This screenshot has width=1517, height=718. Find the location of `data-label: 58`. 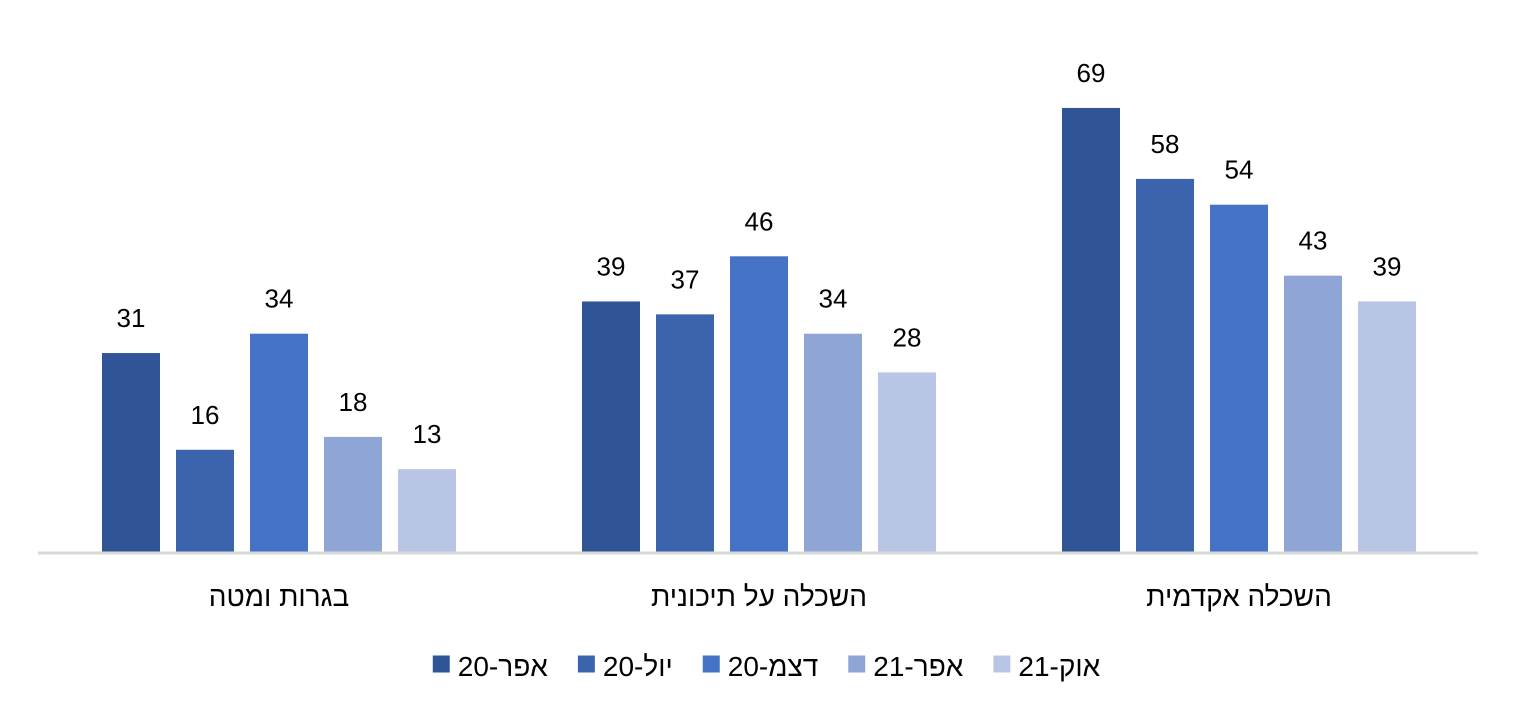

data-label: 58 is located at coordinates (1165, 144).